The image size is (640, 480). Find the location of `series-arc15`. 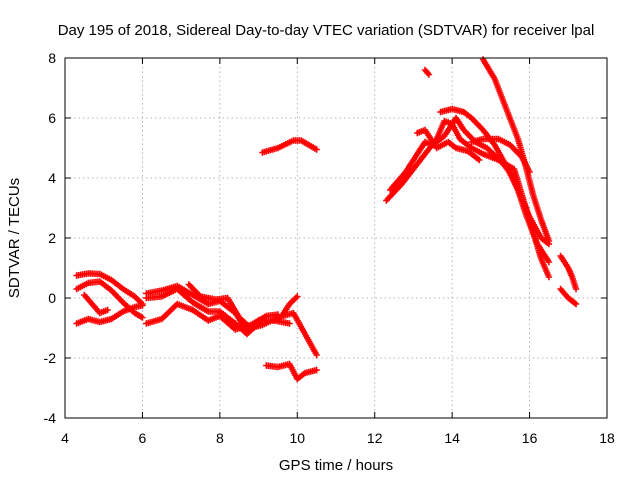

series-arc15 is located at coordinates (495, 176).